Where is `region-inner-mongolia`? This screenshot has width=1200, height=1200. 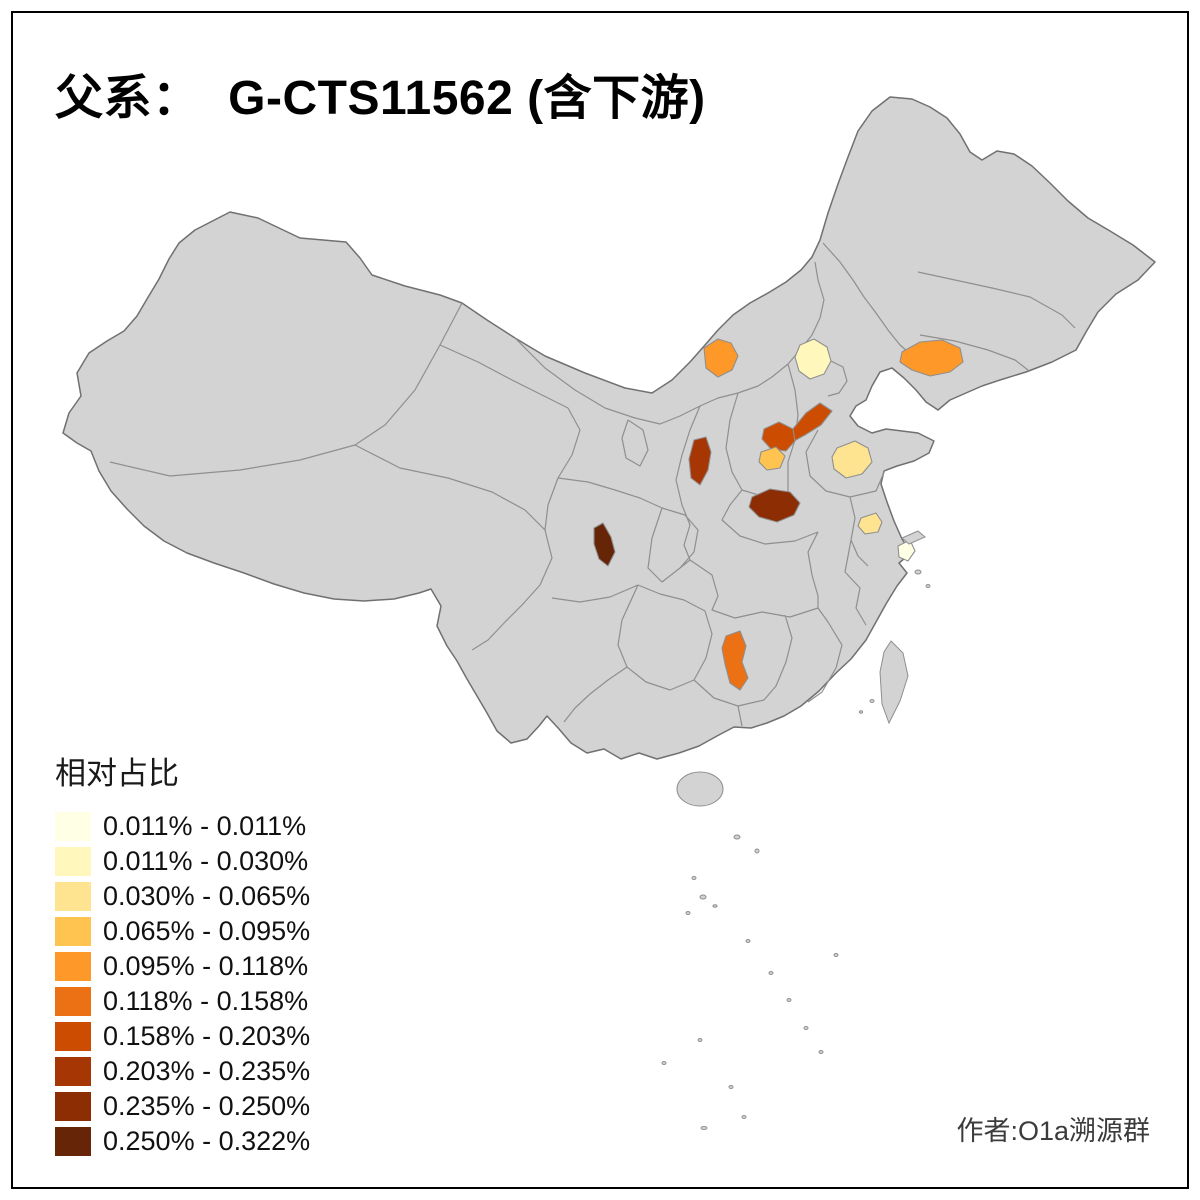 region-inner-mongolia is located at coordinates (721, 358).